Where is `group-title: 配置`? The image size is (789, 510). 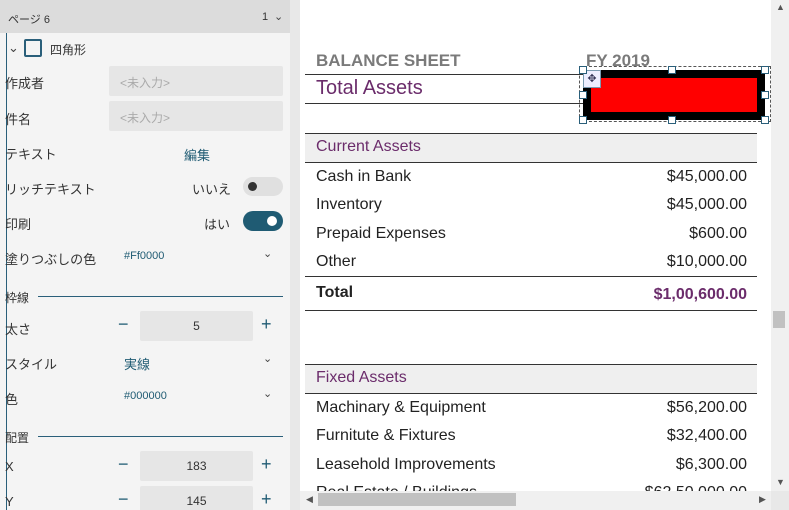 group-title: 配置 is located at coordinates (17, 438).